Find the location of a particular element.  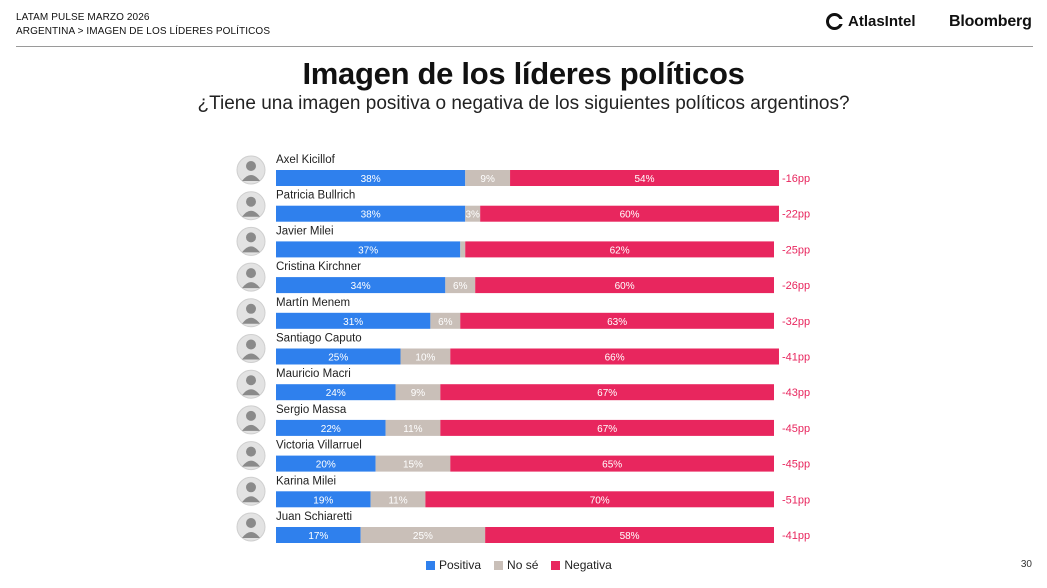

bar-positiva-cristina-kirchner is located at coordinates (361, 285).